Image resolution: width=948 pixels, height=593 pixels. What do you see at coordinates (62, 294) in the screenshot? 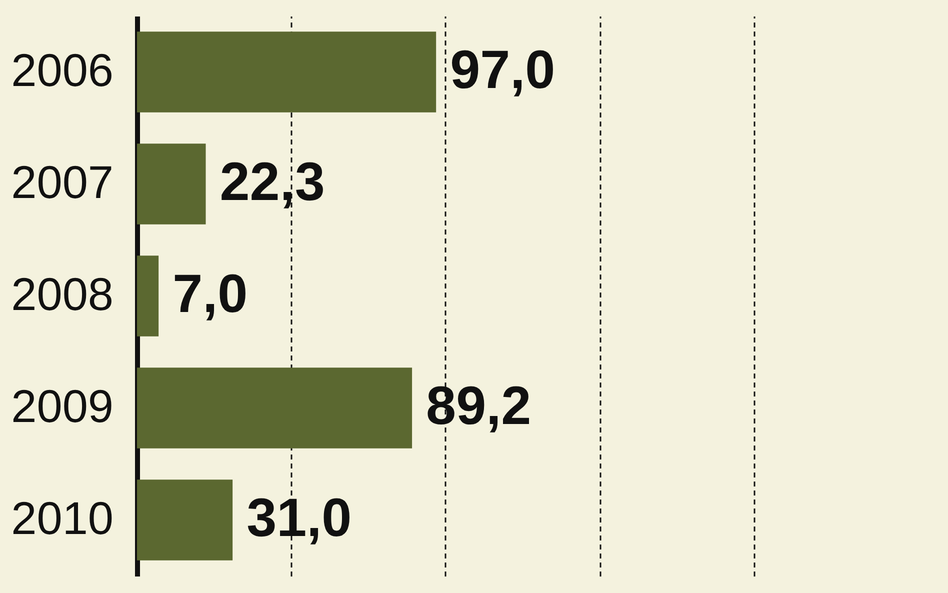
I see `y-tick-label: 2008` at bounding box center [62, 294].